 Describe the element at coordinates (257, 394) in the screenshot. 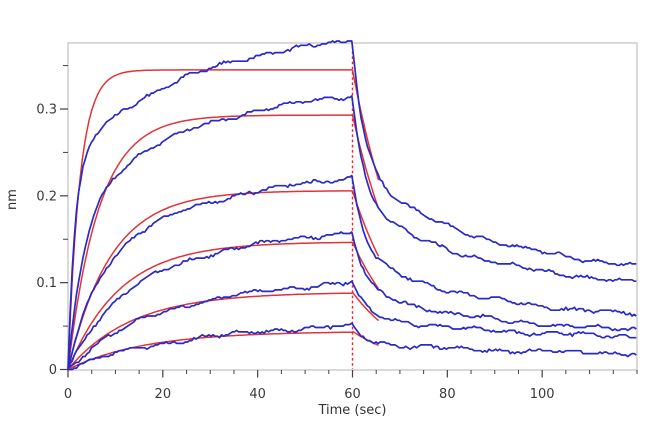

I see `x-tick-label: 40` at that location.